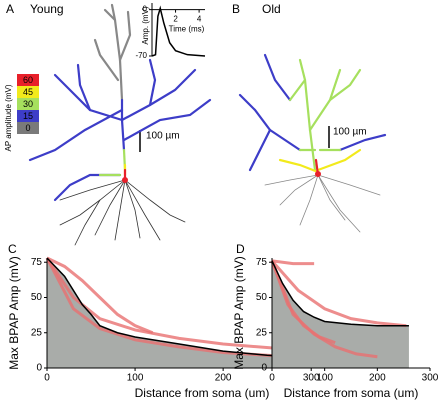 Image resolution: width=439 pixels, height=411 pixels. I want to click on legend-title: AP amplitude (mV), so click(8, 117).